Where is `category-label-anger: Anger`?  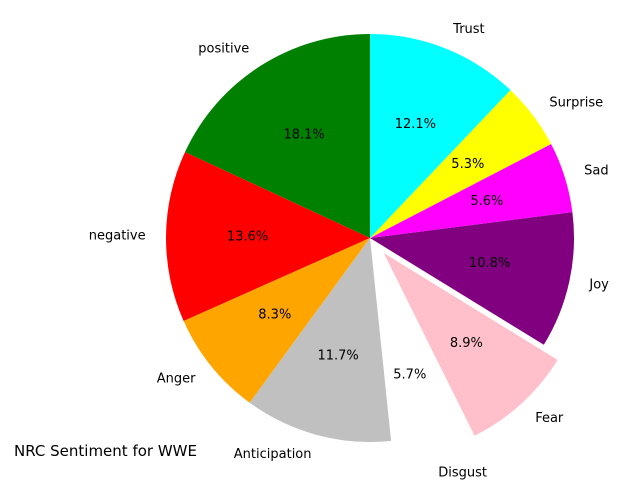
category-label-anger: Anger is located at coordinates (176, 379).